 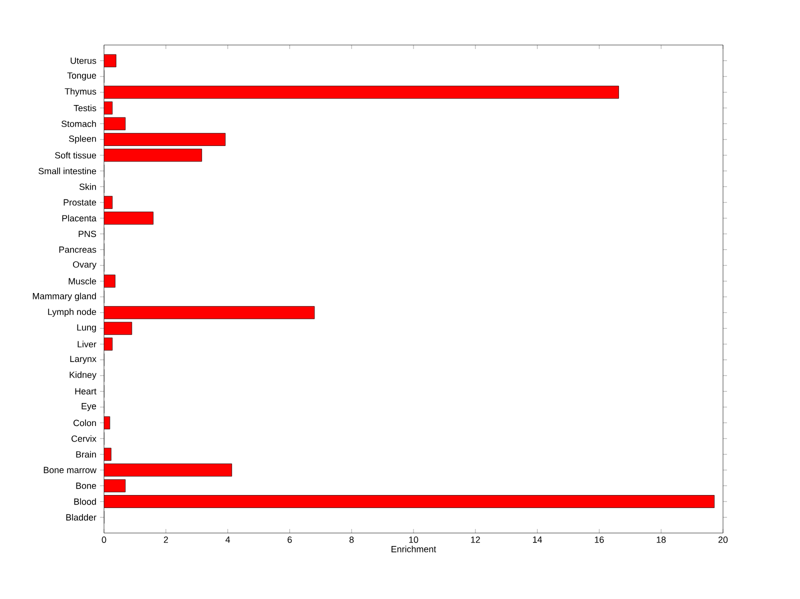 I want to click on y-tick-label: Tongue, so click(x=81, y=76).